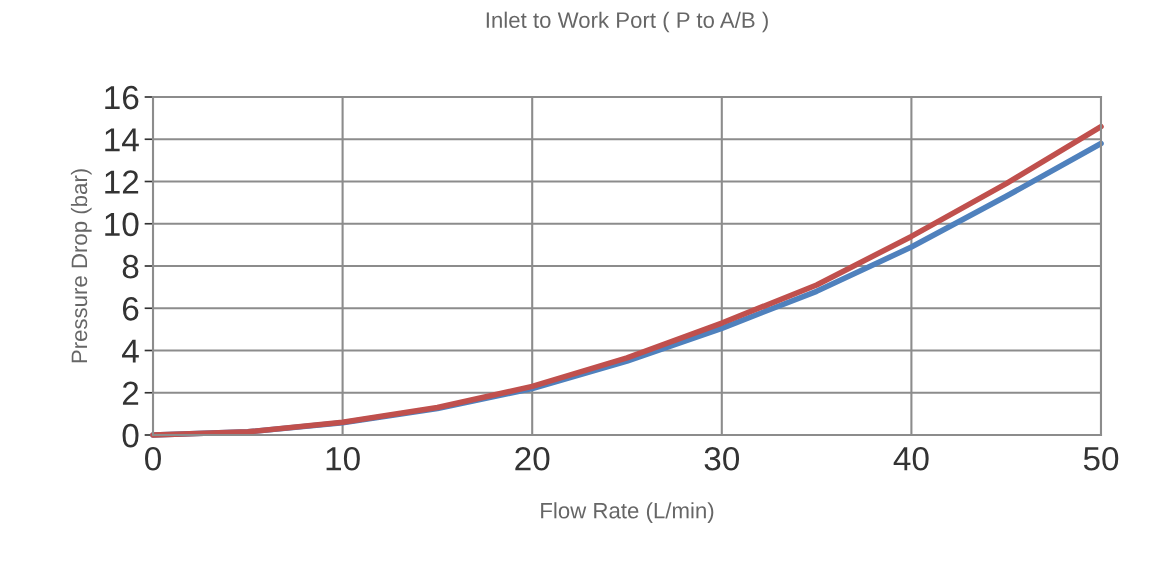 The width and height of the screenshot is (1150, 563). I want to click on y-tick-label: 16, so click(122, 97).